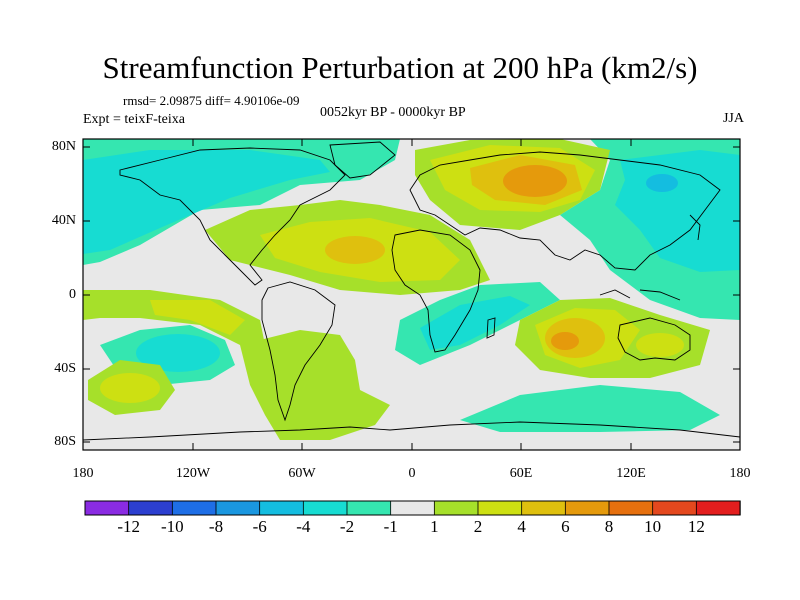 This screenshot has height=600, width=800. I want to click on coastline-europe-asia, so click(565, 211).